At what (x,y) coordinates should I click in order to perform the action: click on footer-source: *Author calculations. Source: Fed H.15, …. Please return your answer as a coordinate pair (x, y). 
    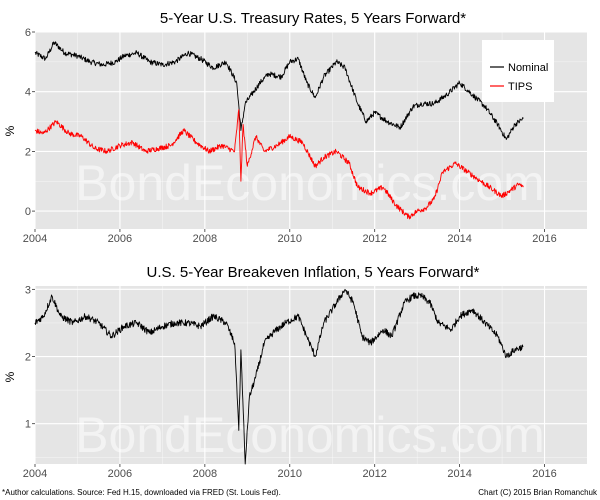
    Looking at the image, I should click on (141, 492).